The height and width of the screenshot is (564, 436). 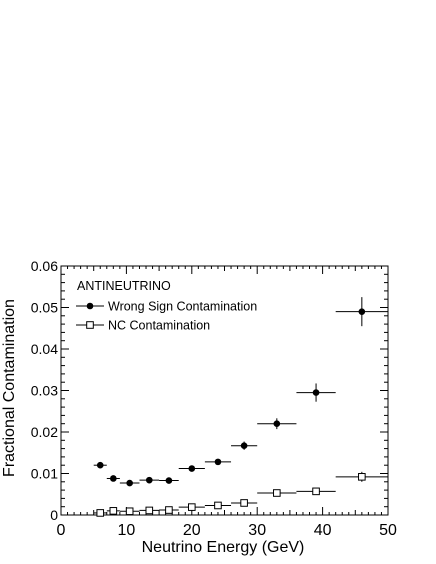 I want to click on legend-header: ANTINEUTRINO, so click(x=124, y=286).